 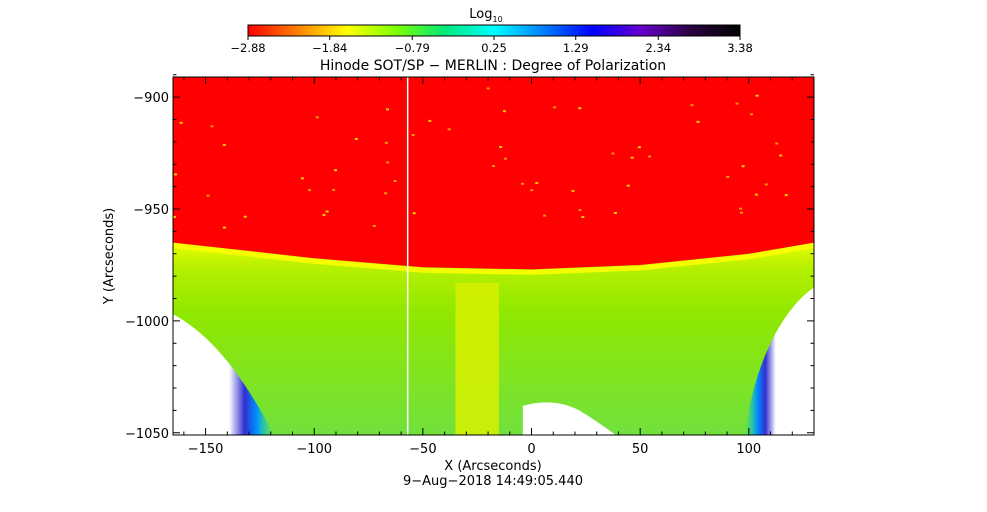 I want to click on colorbar-ticks: −2.88 −1.84 −0.79 0.25 1.29 2.34 3.38, so click(x=491, y=45).